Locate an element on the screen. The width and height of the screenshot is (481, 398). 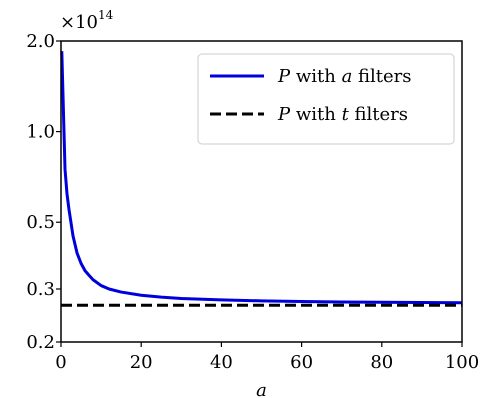
legend-var: a is located at coordinates (347, 76).